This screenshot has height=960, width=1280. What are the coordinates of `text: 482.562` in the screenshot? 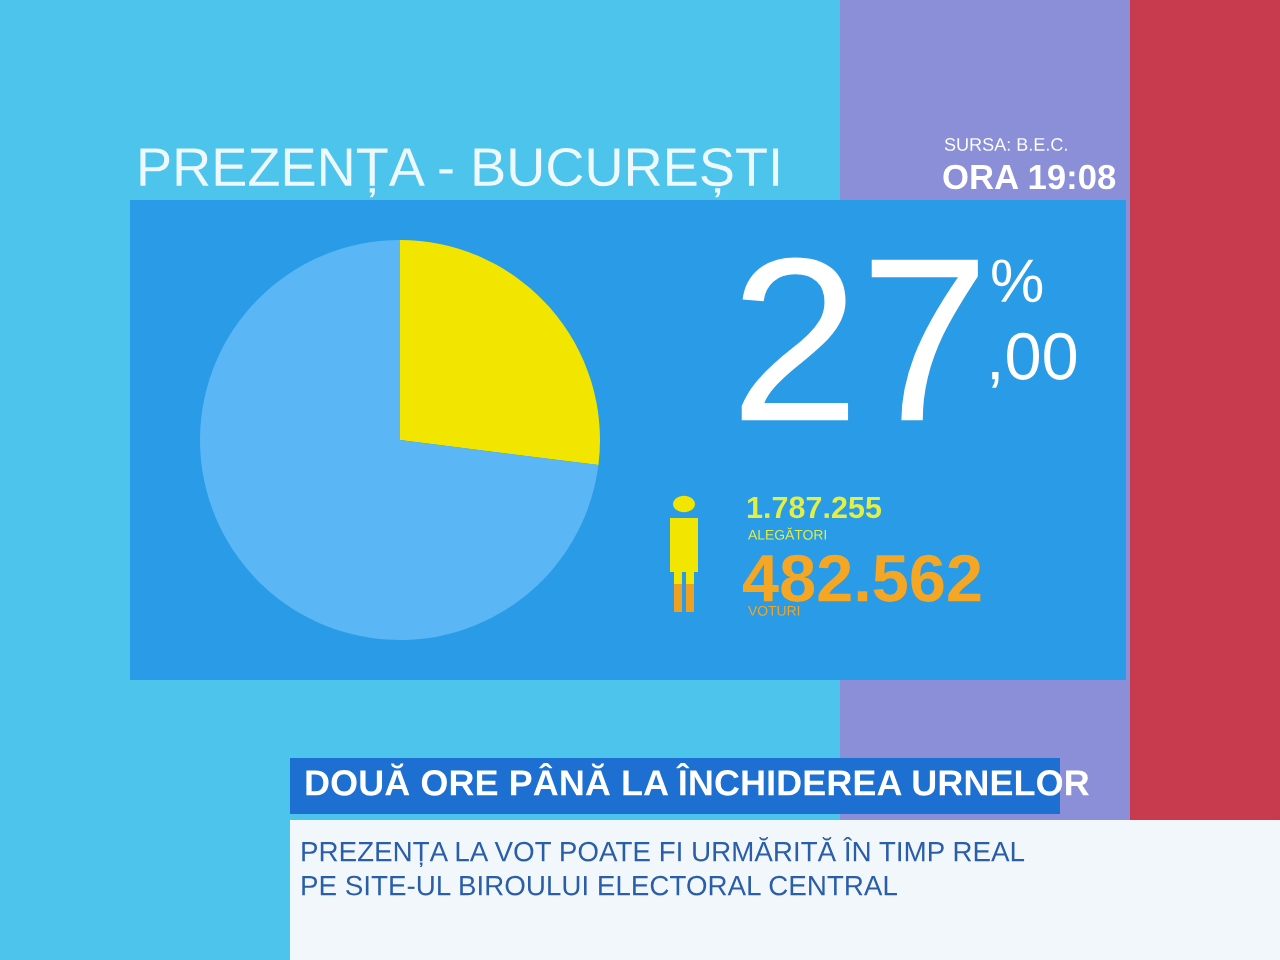 It's located at (862, 578).